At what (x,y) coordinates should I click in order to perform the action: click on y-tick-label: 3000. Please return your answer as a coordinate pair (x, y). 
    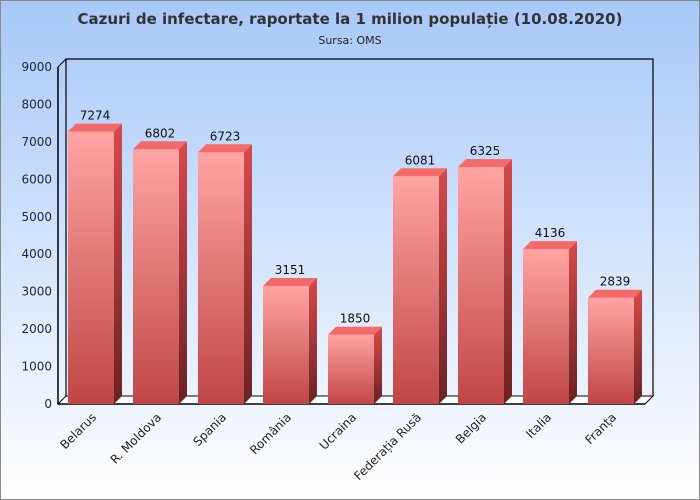
    Looking at the image, I should click on (36, 292).